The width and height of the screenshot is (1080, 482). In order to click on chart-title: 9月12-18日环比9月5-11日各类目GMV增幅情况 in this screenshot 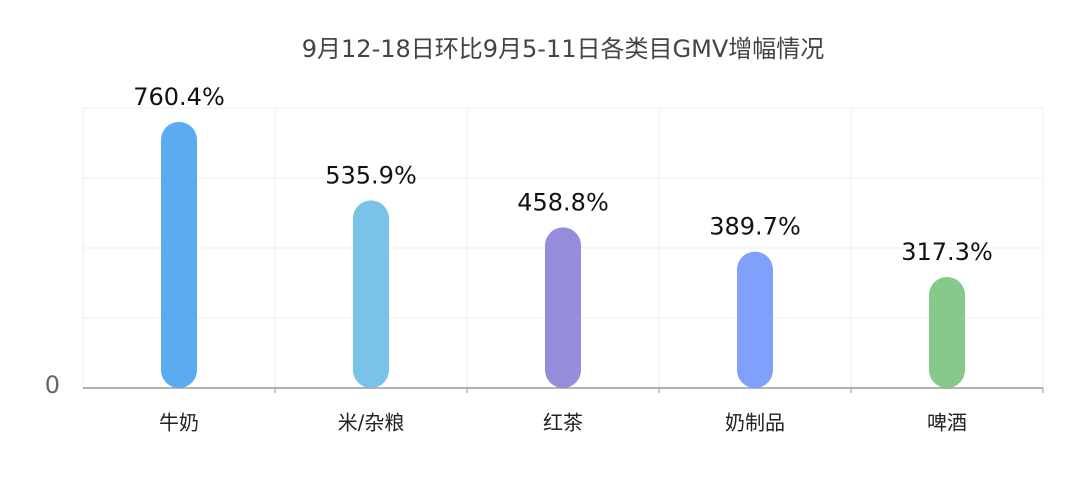, I will do `click(563, 49)`.